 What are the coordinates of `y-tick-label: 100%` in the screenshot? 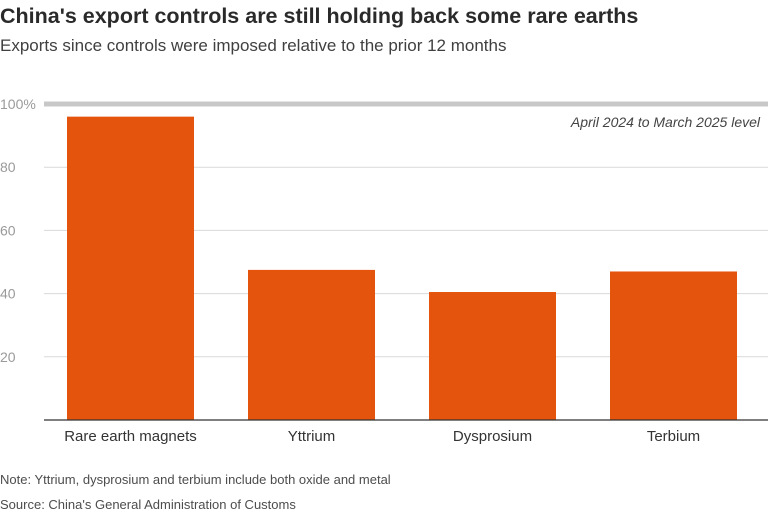 It's located at (18, 104).